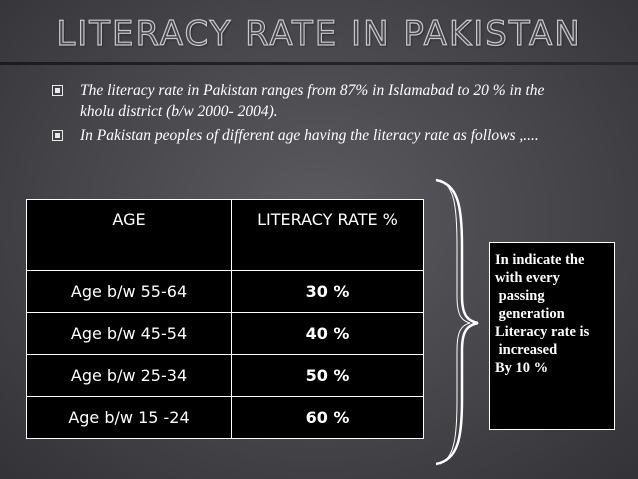  Describe the element at coordinates (129, 291) in the screenshot. I see `age-cell: Age b/w 55-64` at that location.